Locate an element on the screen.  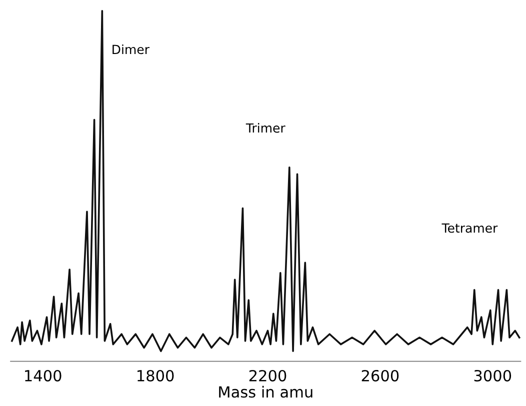
x-tick-label: 2600 is located at coordinates (380, 376).